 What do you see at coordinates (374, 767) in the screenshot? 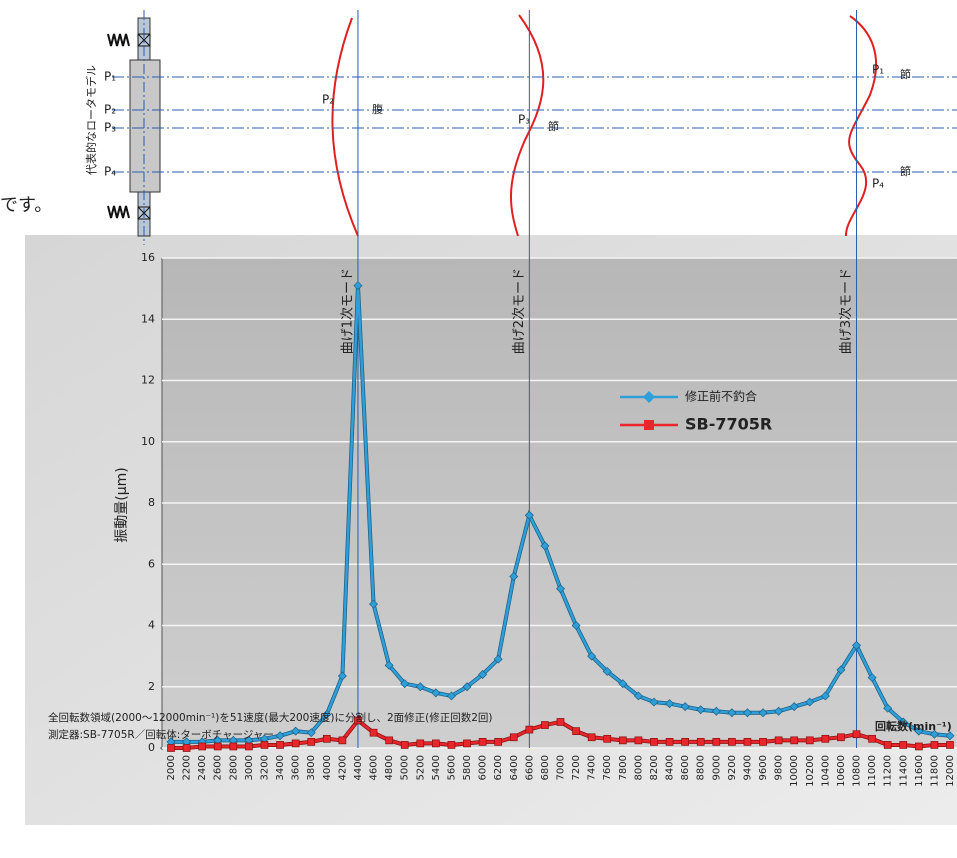
I see `x-tick-label: 4600` at bounding box center [374, 767].